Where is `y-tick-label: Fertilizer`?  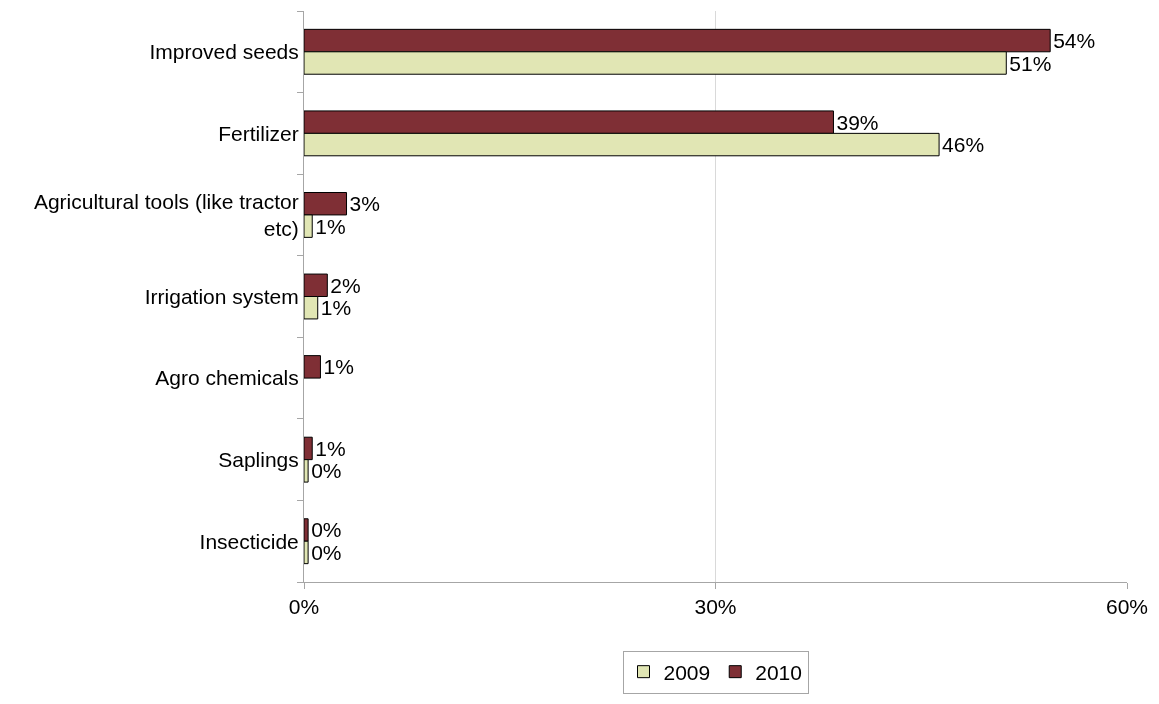 y-tick-label: Fertilizer is located at coordinates (258, 133).